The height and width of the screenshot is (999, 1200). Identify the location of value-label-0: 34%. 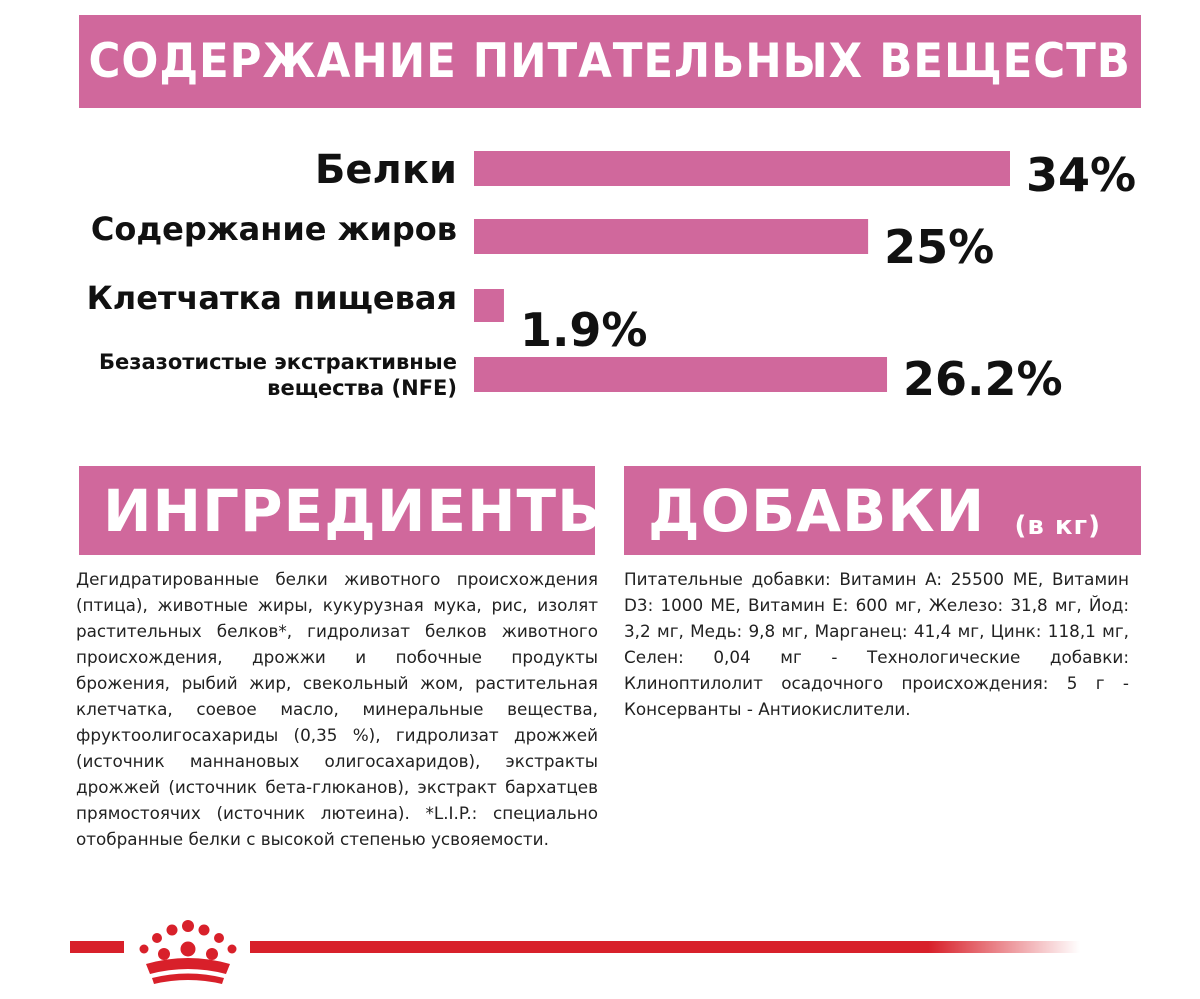
(1081, 175).